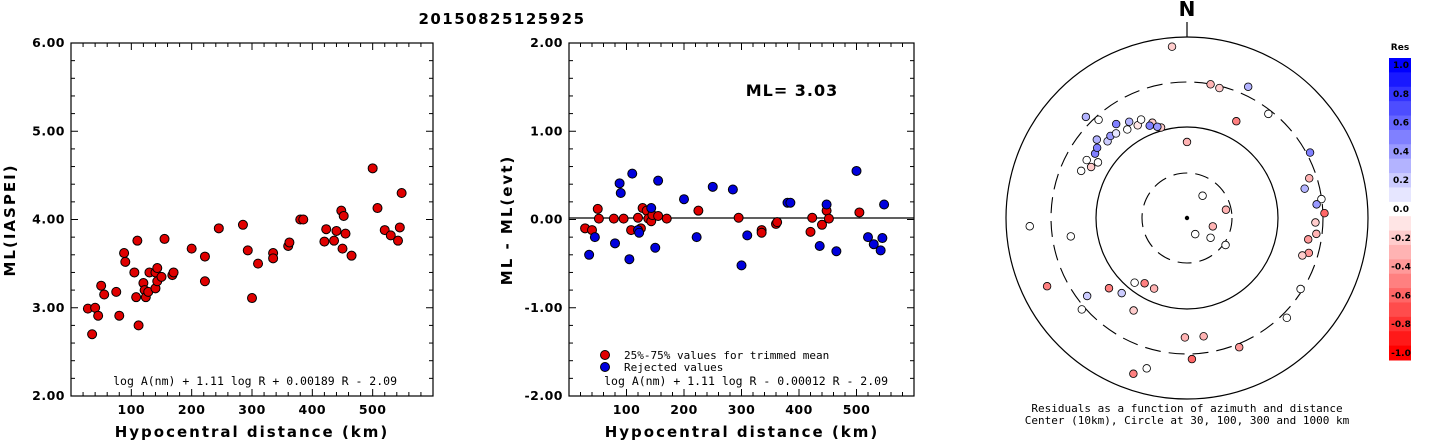 Image resolution: width=1437 pixels, height=441 pixels. Describe the element at coordinates (543, 395) in the screenshot. I see `y-tick-label: -2.00` at that location.